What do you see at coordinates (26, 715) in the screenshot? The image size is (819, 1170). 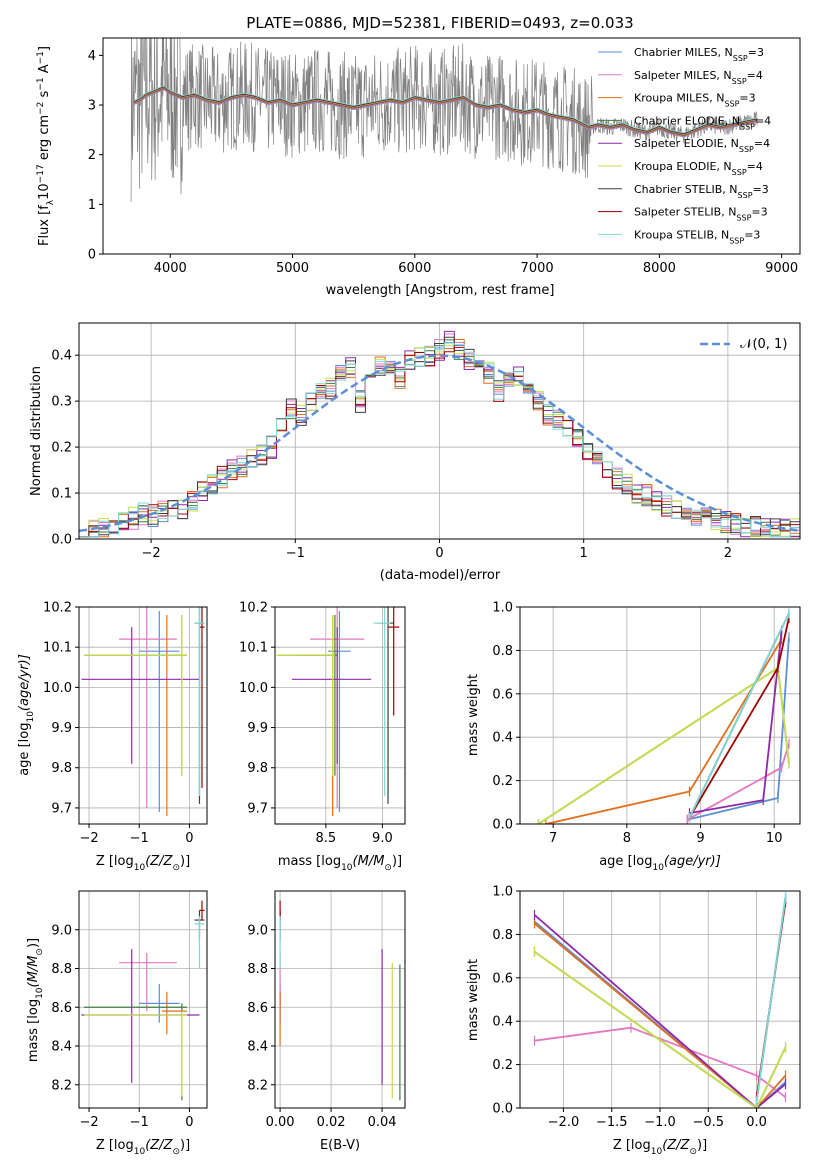 I see `y-axis-label: age [log10(age/yr)]` at bounding box center [26, 715].